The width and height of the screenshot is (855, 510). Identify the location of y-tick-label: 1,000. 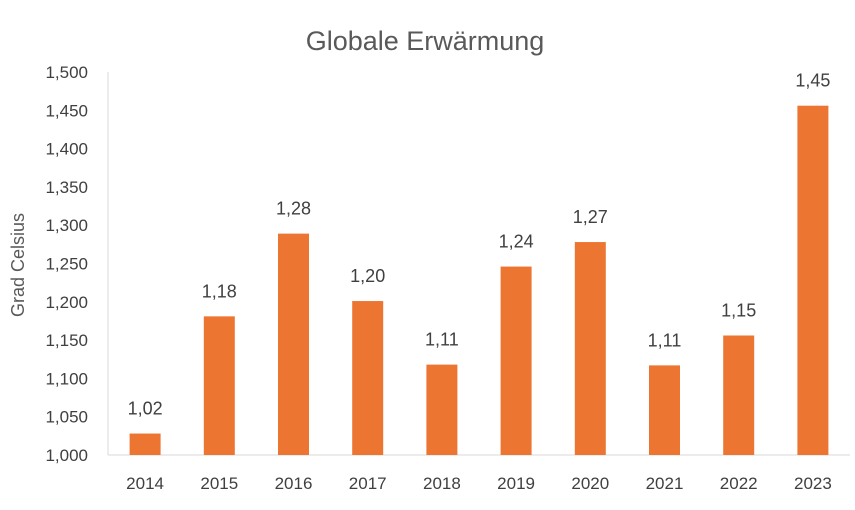
(66, 455).